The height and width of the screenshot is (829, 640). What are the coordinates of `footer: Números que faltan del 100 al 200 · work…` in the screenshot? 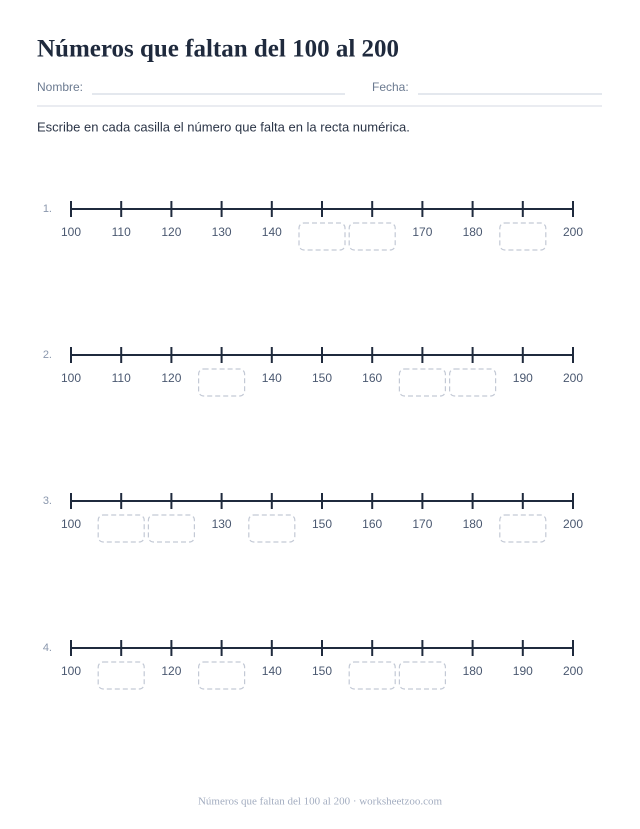 It's located at (320, 802).